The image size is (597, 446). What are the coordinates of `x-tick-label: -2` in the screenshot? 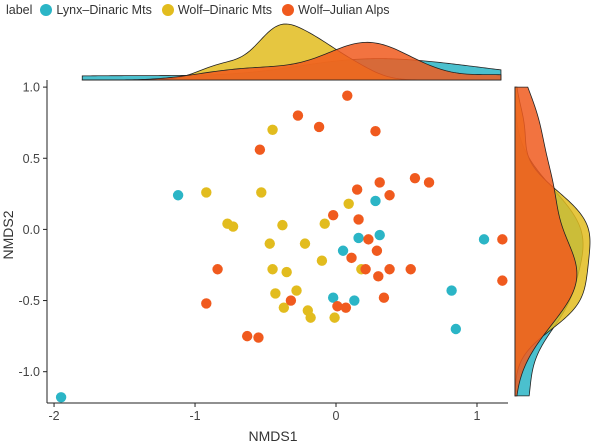 It's located at (53, 416).